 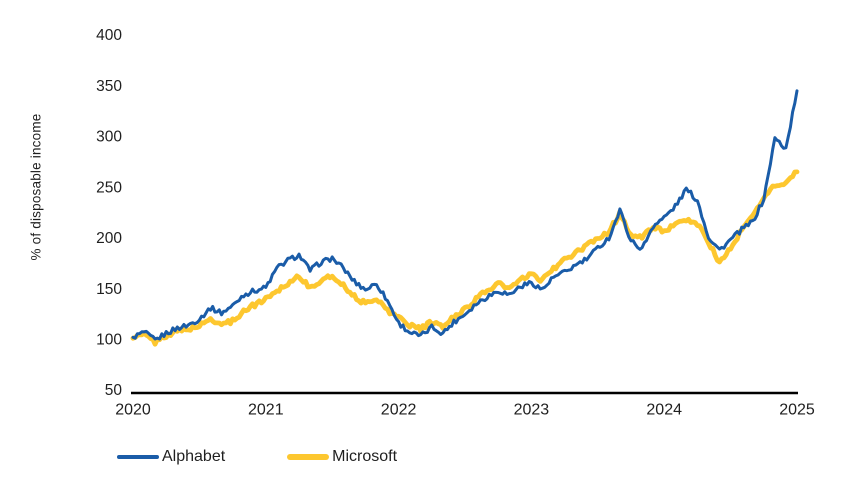 What do you see at coordinates (266, 410) in the screenshot?
I see `x-tick-label: 2021` at bounding box center [266, 410].